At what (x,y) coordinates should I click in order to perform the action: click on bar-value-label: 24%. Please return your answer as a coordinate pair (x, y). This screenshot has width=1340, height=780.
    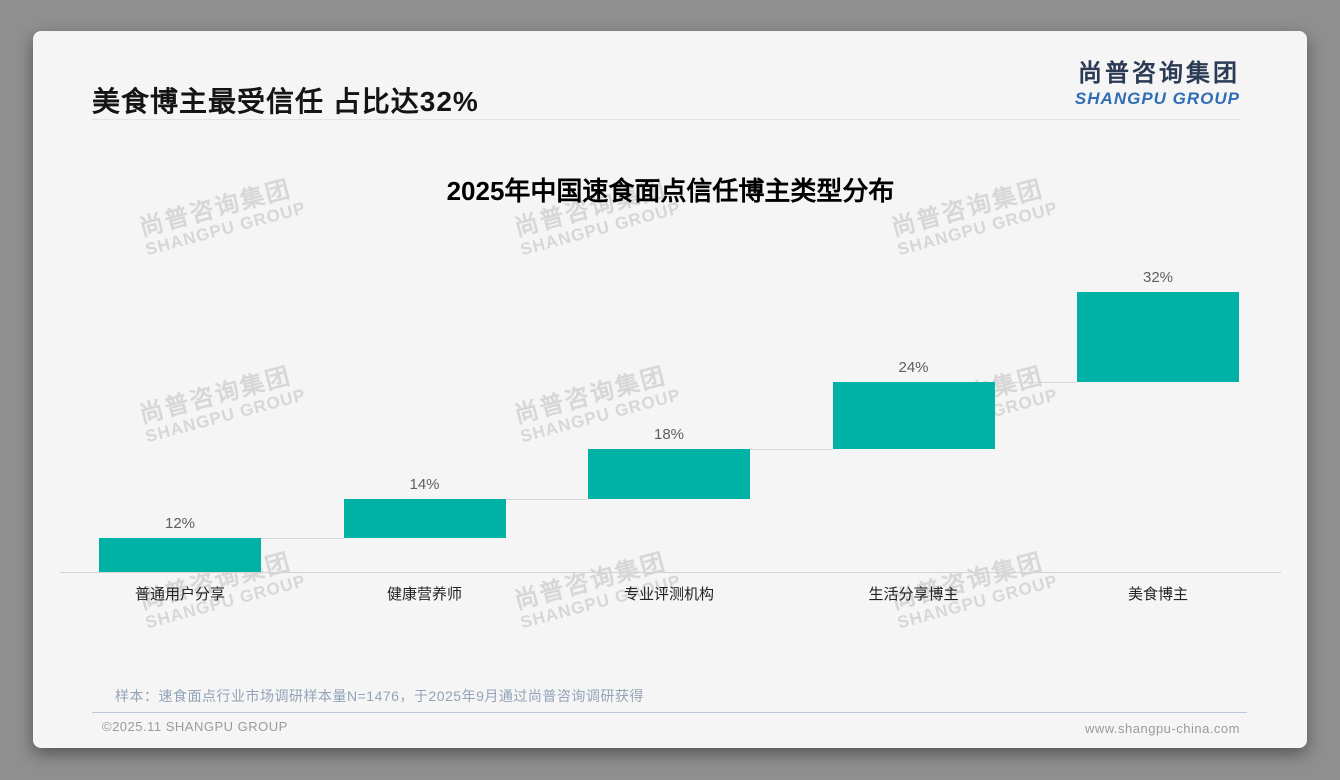
    Looking at the image, I should click on (913, 367).